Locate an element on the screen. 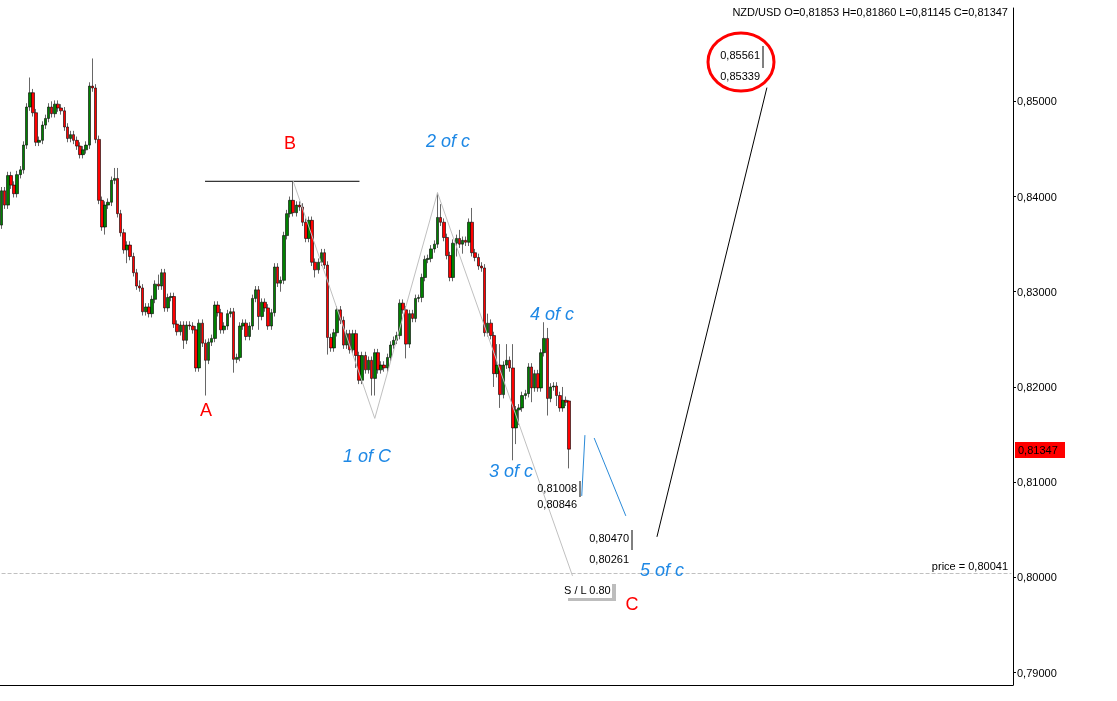  y-tick-label: 0,80000 is located at coordinates (1037, 577).